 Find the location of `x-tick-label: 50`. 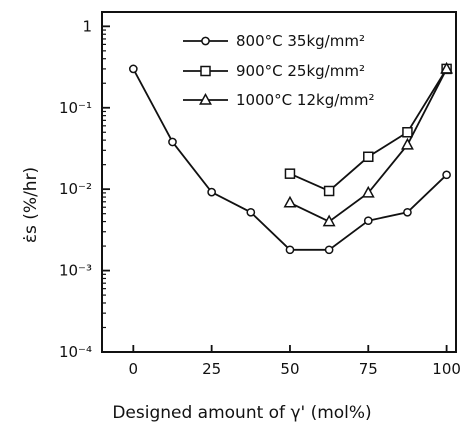

x-tick-label: 50 is located at coordinates (289, 369).